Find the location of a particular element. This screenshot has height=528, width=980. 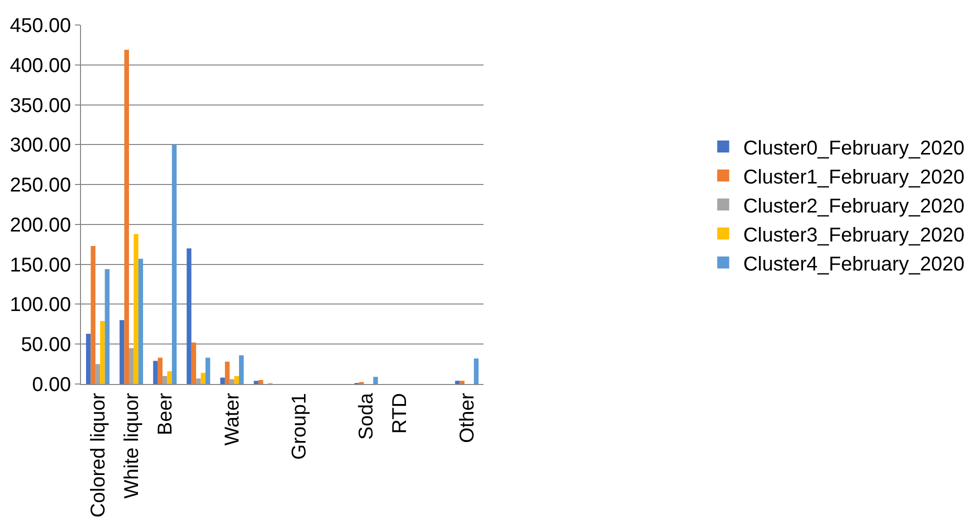

legend-label: Cluster4_February_2020 is located at coordinates (853, 264).